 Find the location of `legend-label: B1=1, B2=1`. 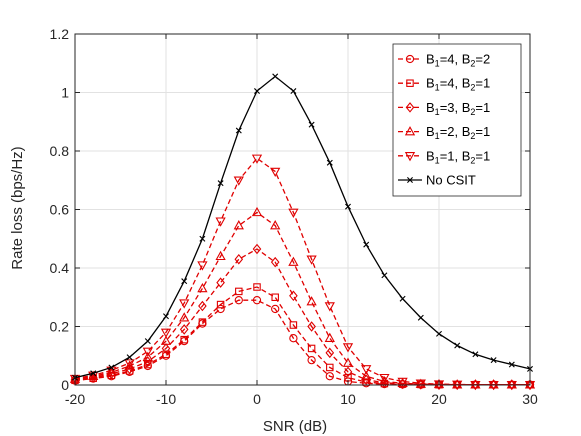

legend-label: B1=1, B2=1 is located at coordinates (458, 156).